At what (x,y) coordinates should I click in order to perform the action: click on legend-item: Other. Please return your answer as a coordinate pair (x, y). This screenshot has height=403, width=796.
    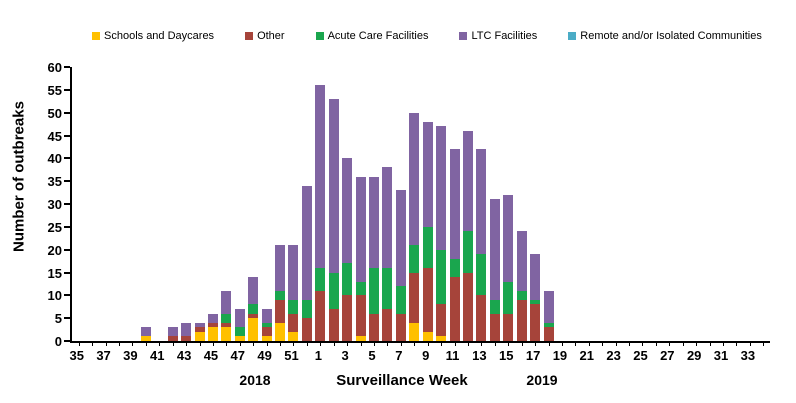
    Looking at the image, I should click on (265, 36).